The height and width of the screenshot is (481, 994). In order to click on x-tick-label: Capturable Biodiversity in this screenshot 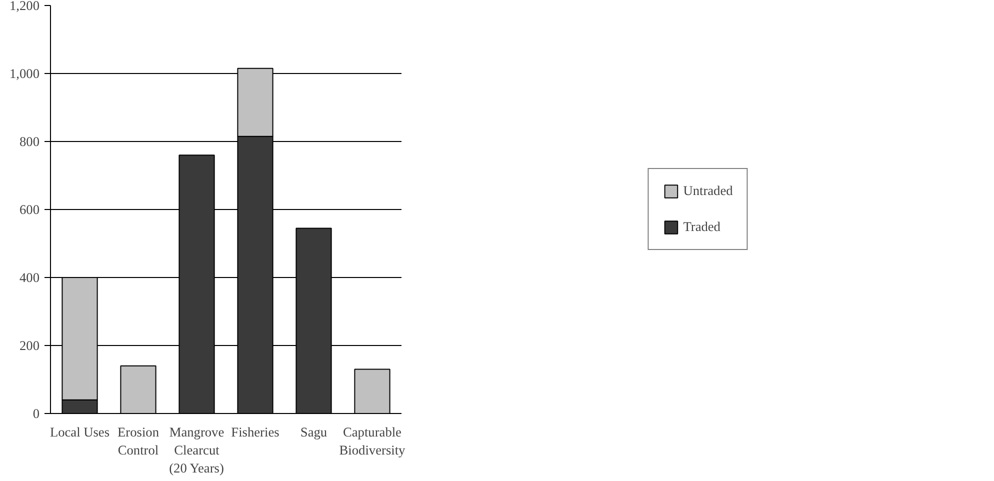, I will do `click(372, 441)`.